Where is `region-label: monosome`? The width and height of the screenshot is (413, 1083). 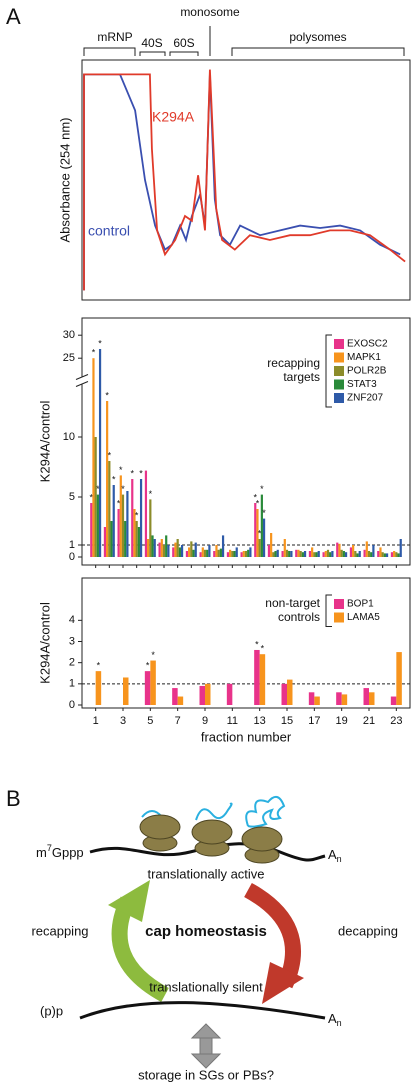 region-label: monosome is located at coordinates (210, 12).